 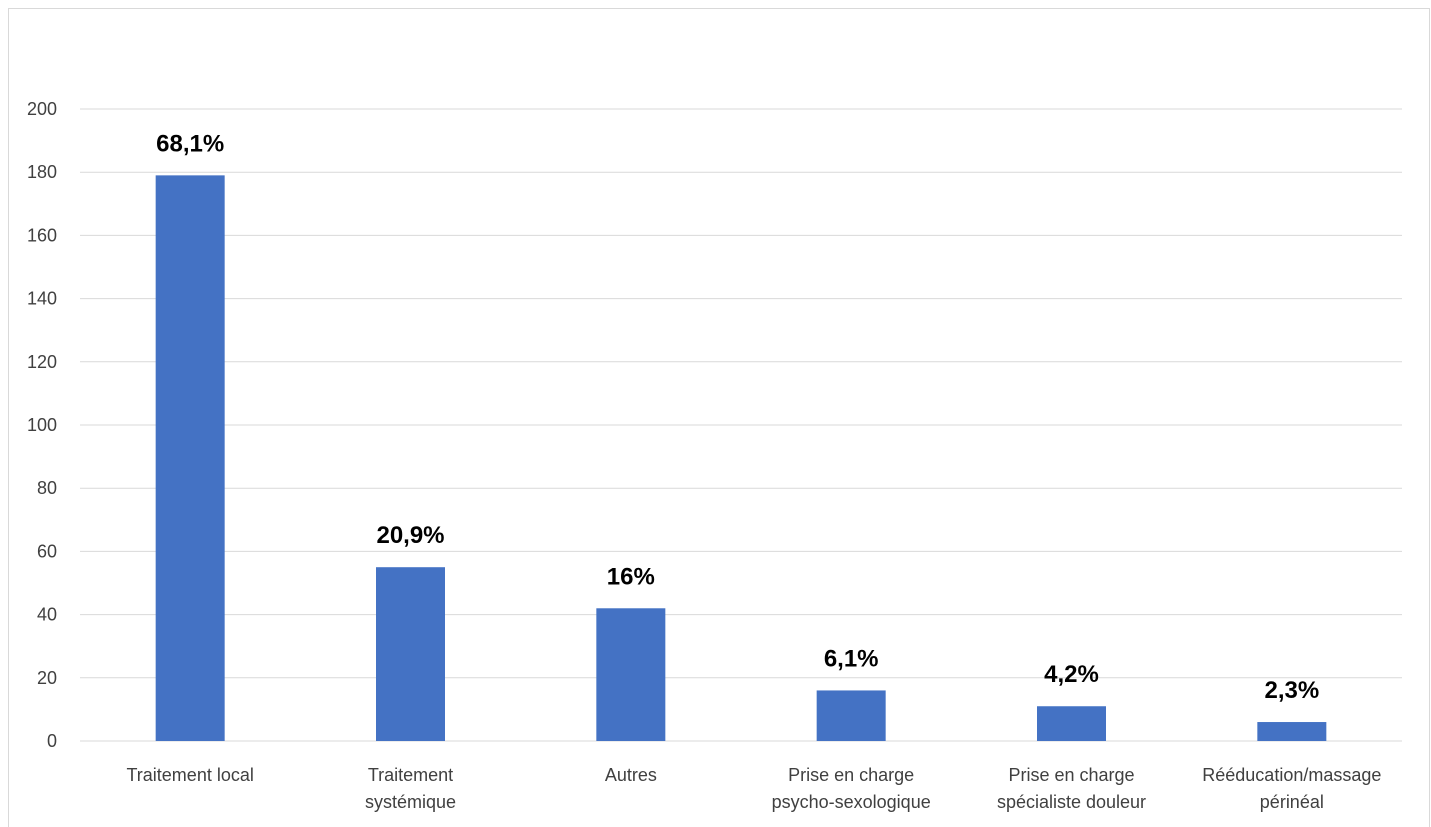 What do you see at coordinates (851, 658) in the screenshot?
I see `data-label: 6,1%` at bounding box center [851, 658].